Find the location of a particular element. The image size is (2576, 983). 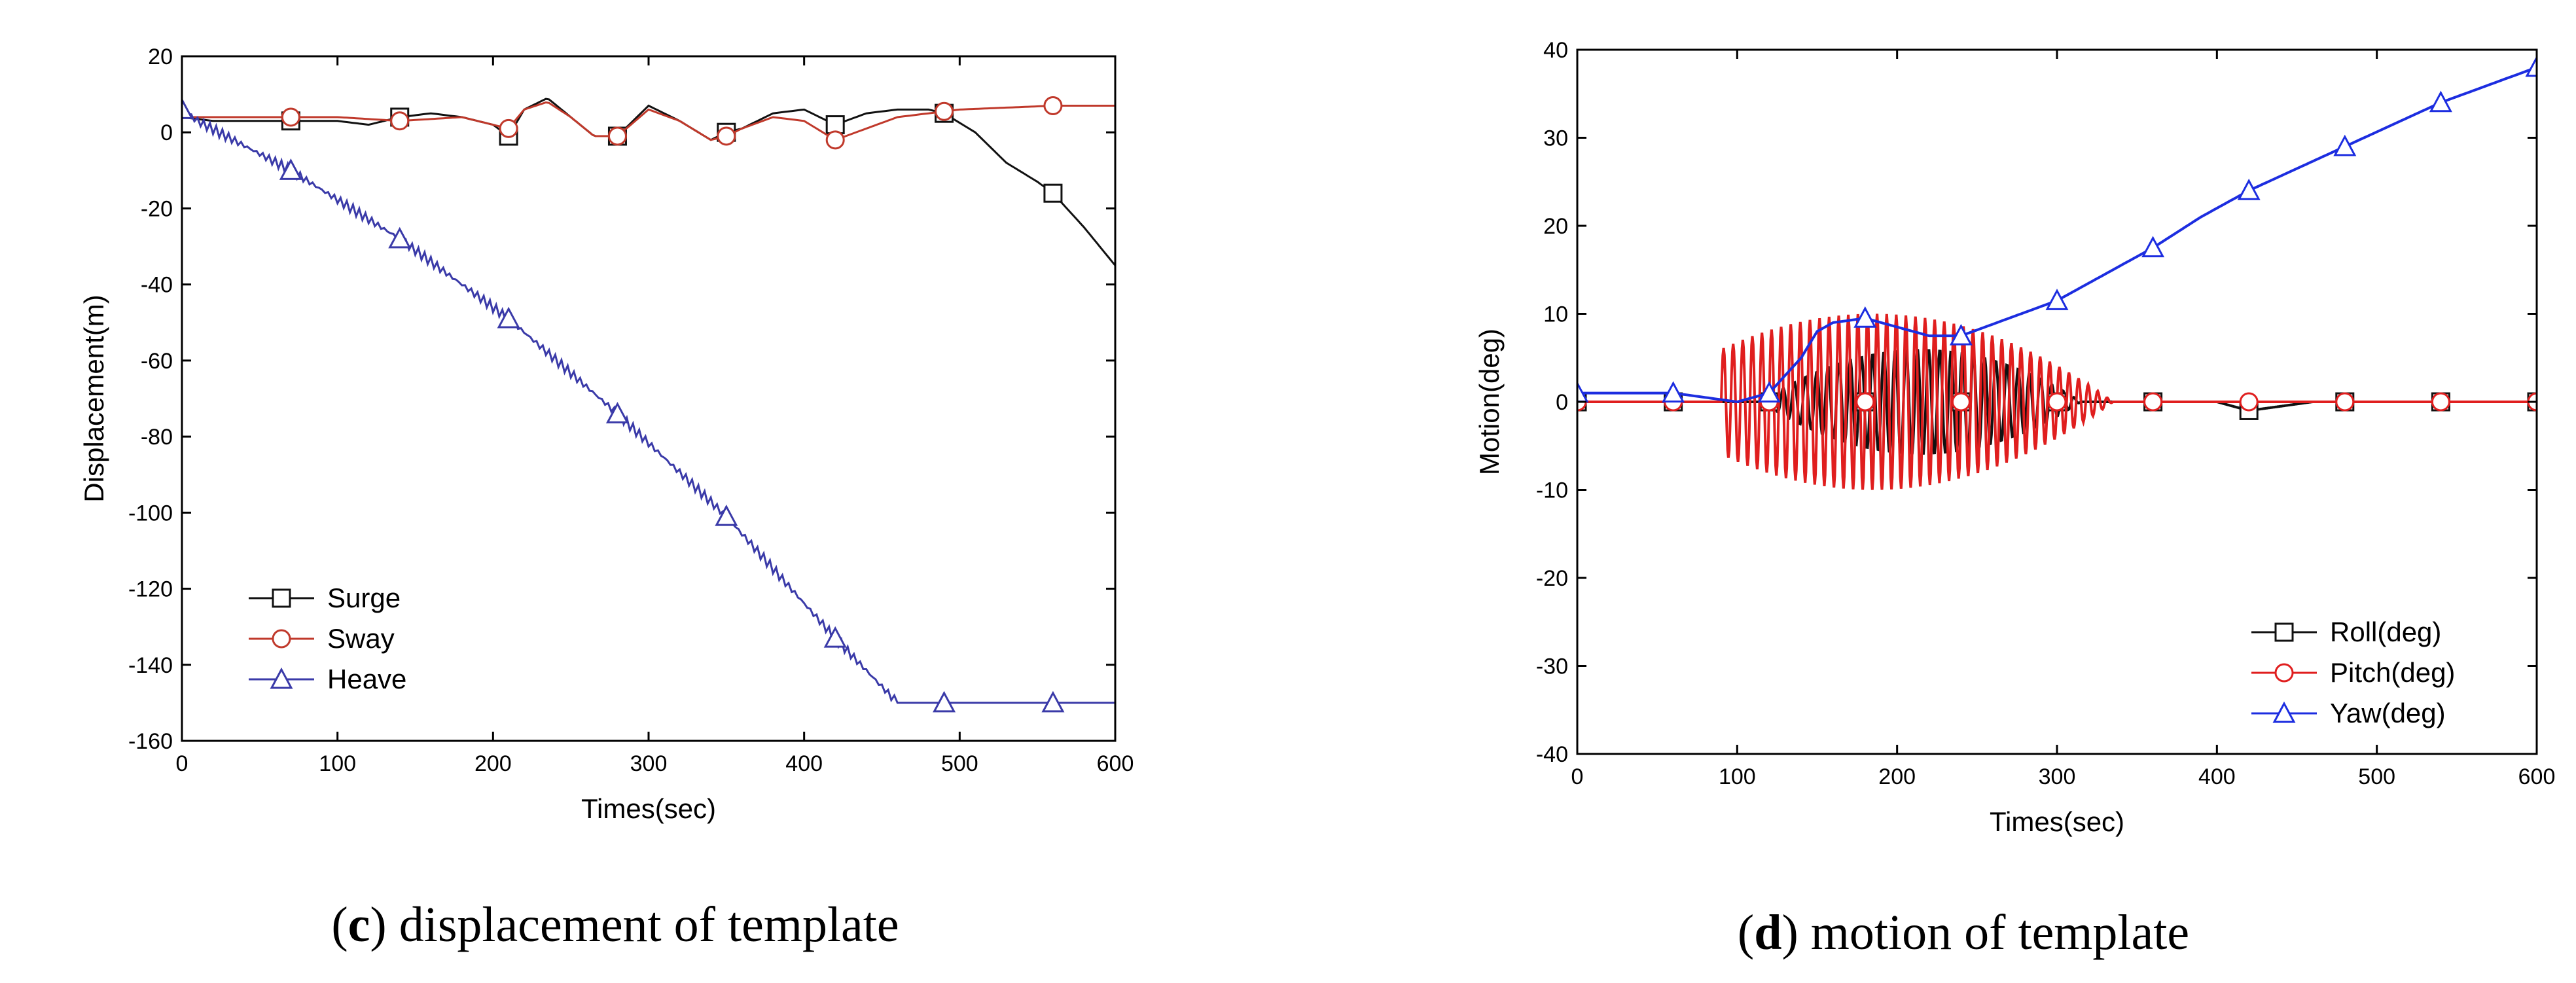

y-axis-label: Displacement(m) is located at coordinates (94, 398).